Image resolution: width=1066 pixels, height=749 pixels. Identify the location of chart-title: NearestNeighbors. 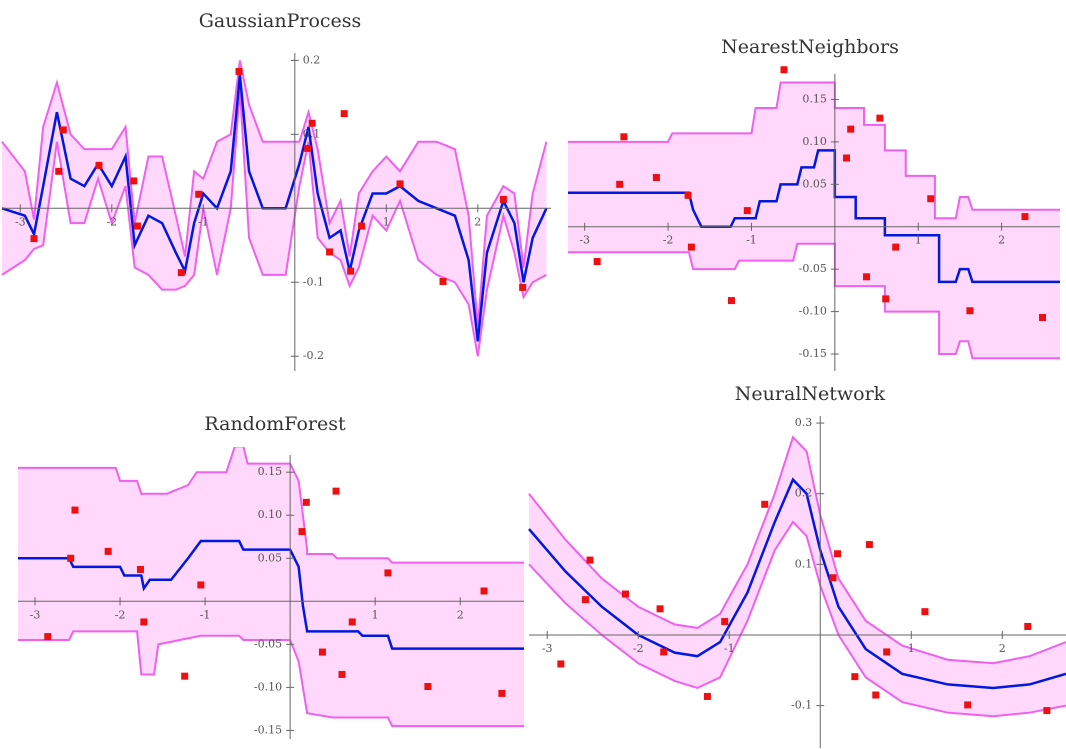
(810, 47).